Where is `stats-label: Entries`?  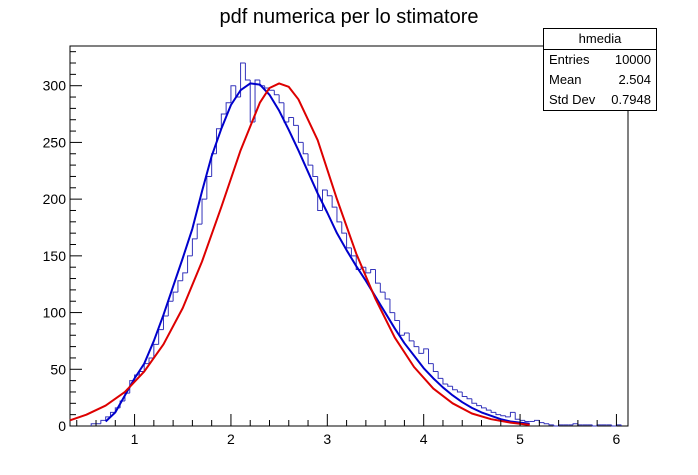
stats-label: Entries is located at coordinates (569, 59).